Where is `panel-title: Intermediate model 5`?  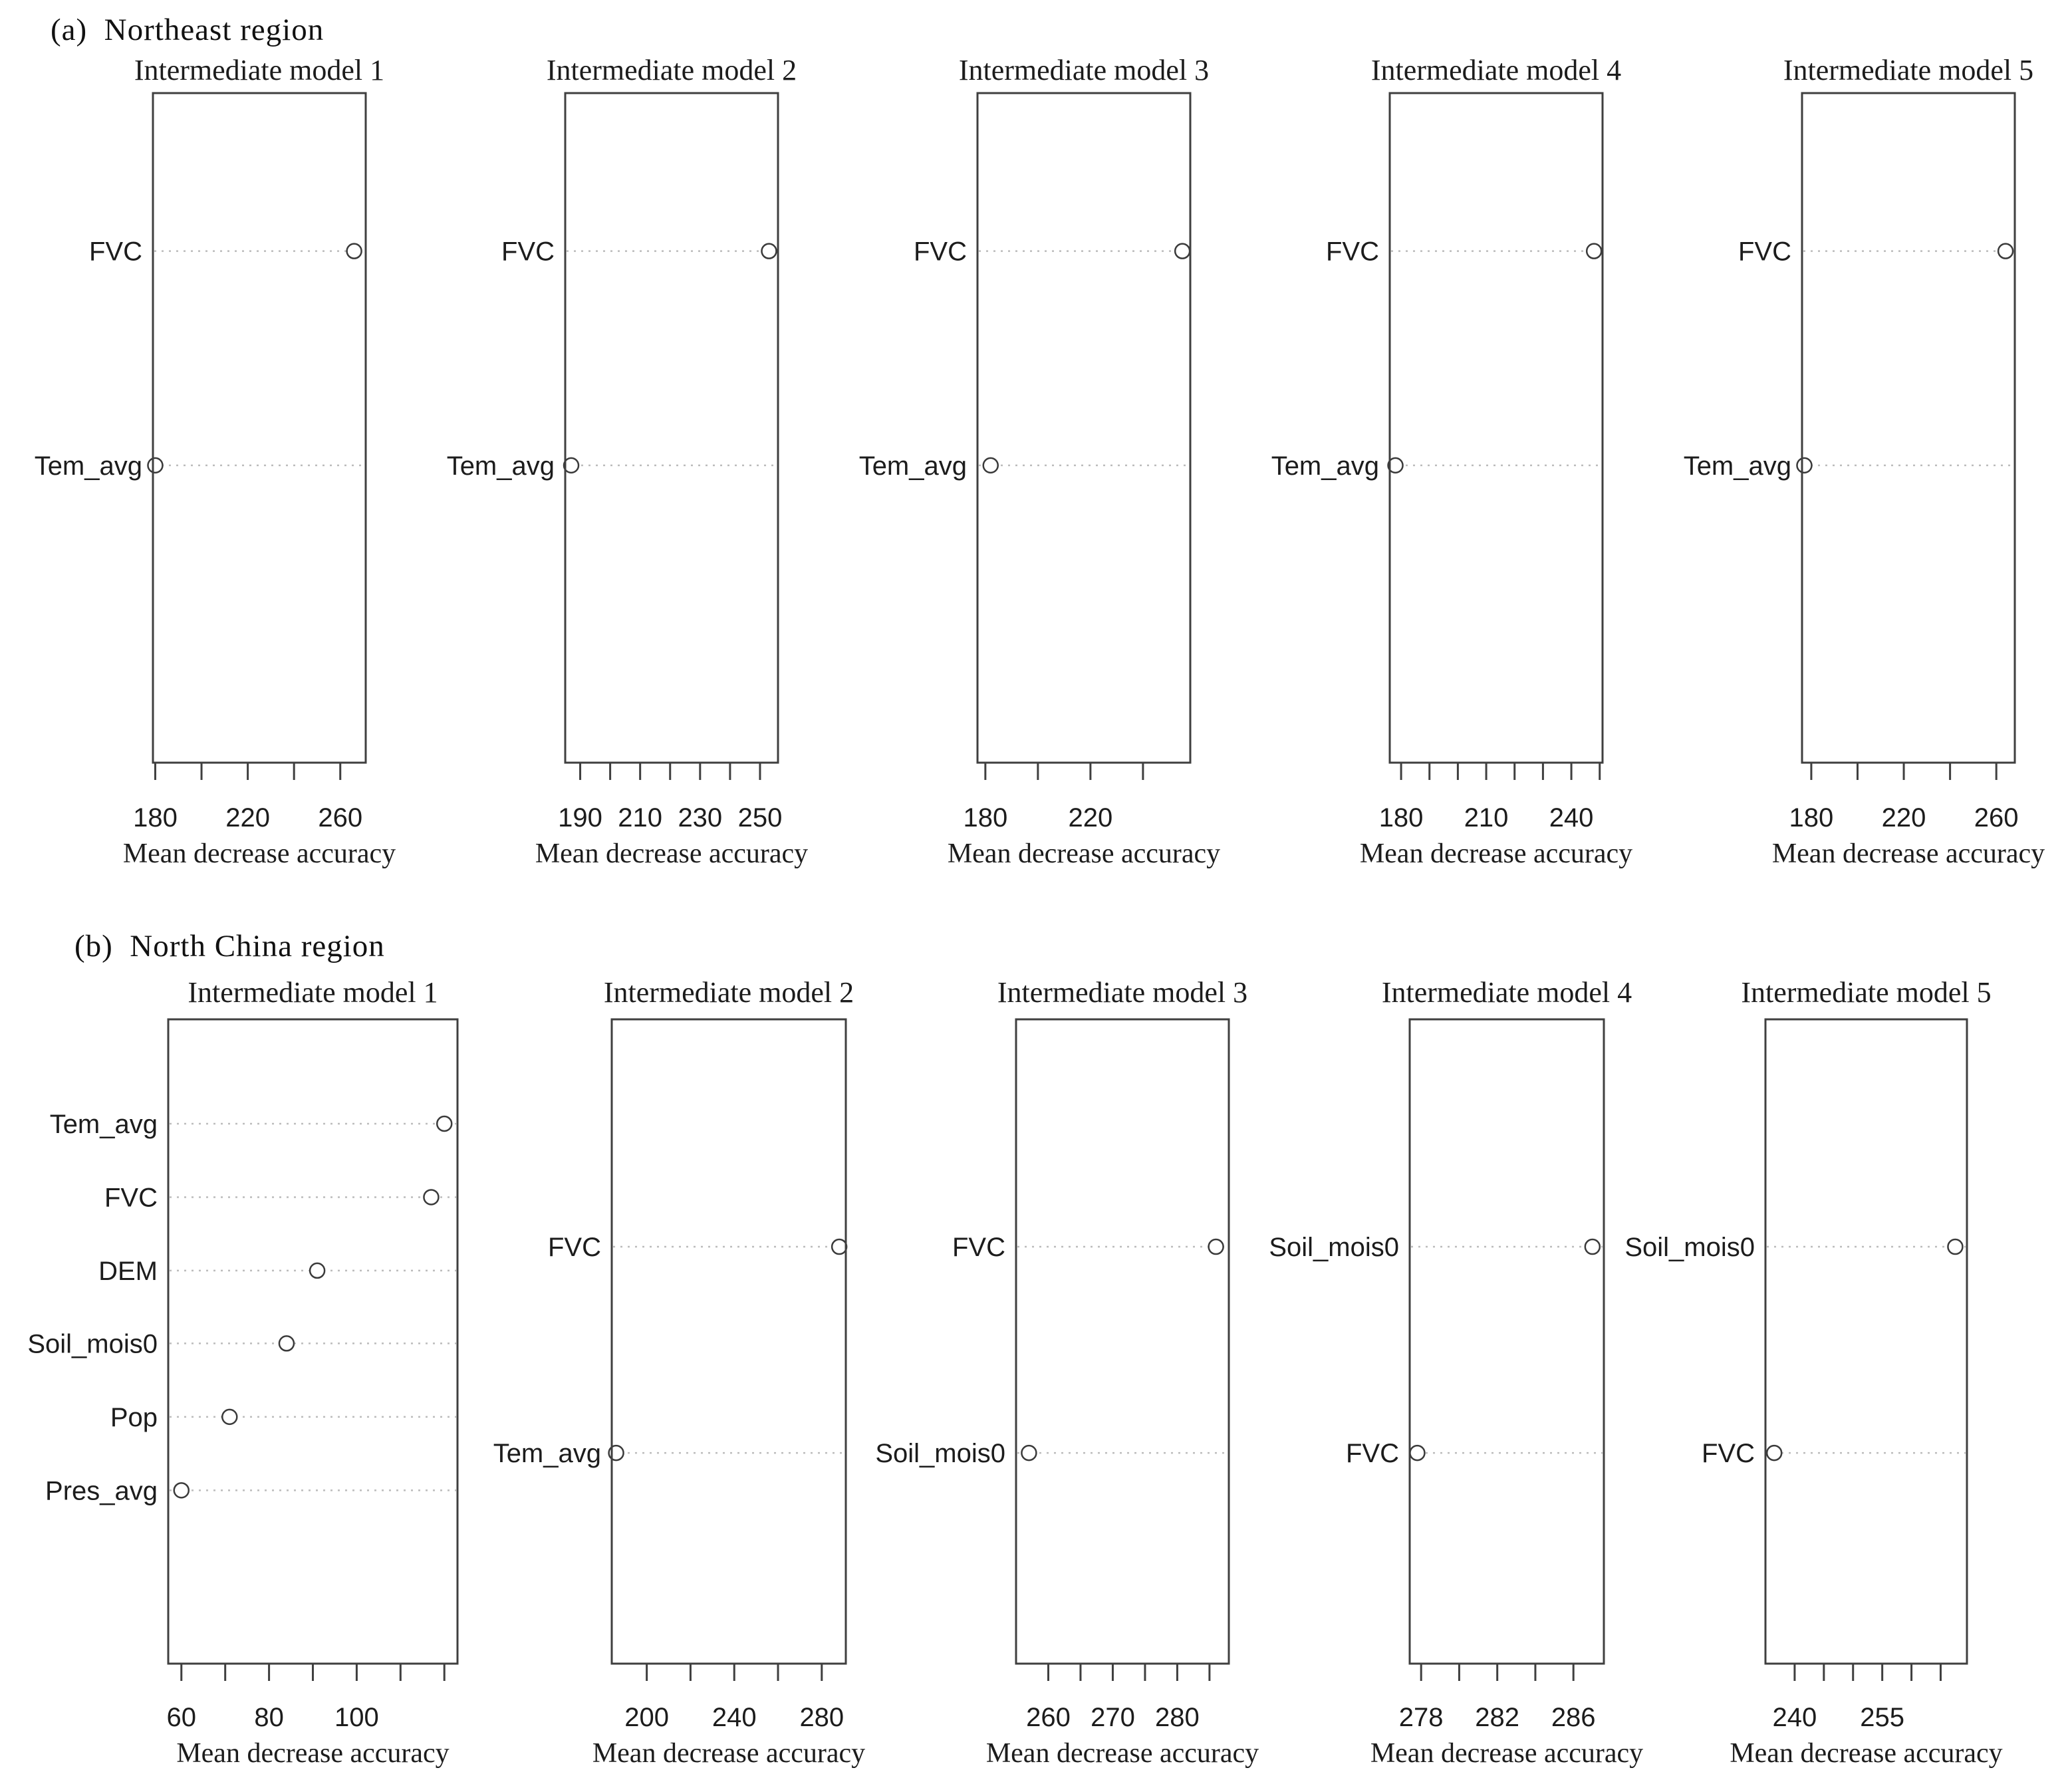 panel-title: Intermediate model 5 is located at coordinates (1866, 992).